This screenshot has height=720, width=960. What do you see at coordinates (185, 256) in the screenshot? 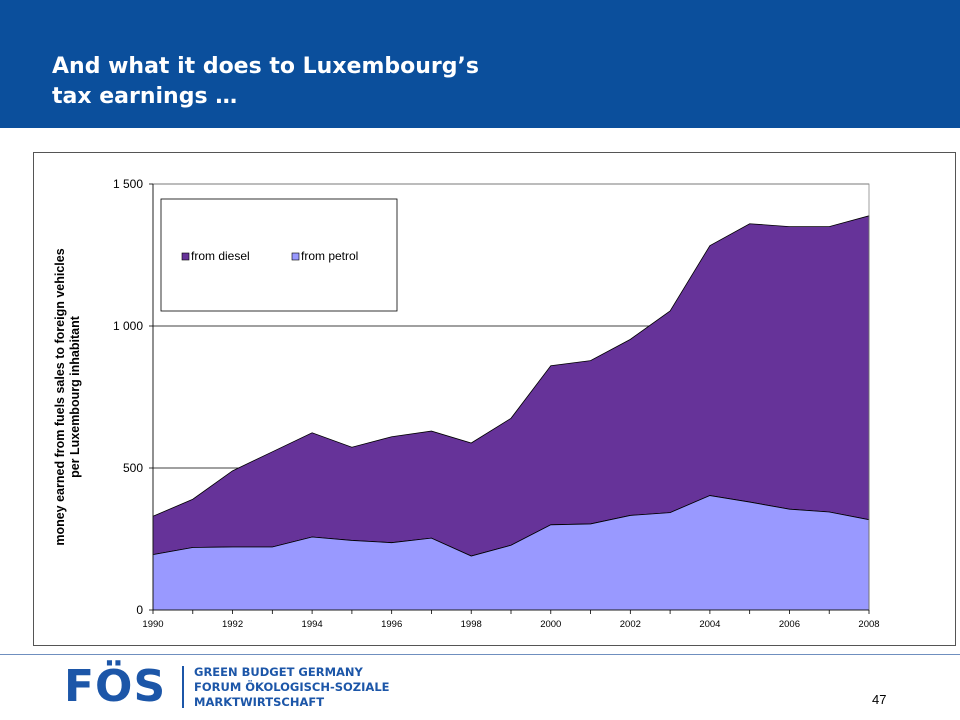
I see `legend-swatch-from-diesel` at bounding box center [185, 256].